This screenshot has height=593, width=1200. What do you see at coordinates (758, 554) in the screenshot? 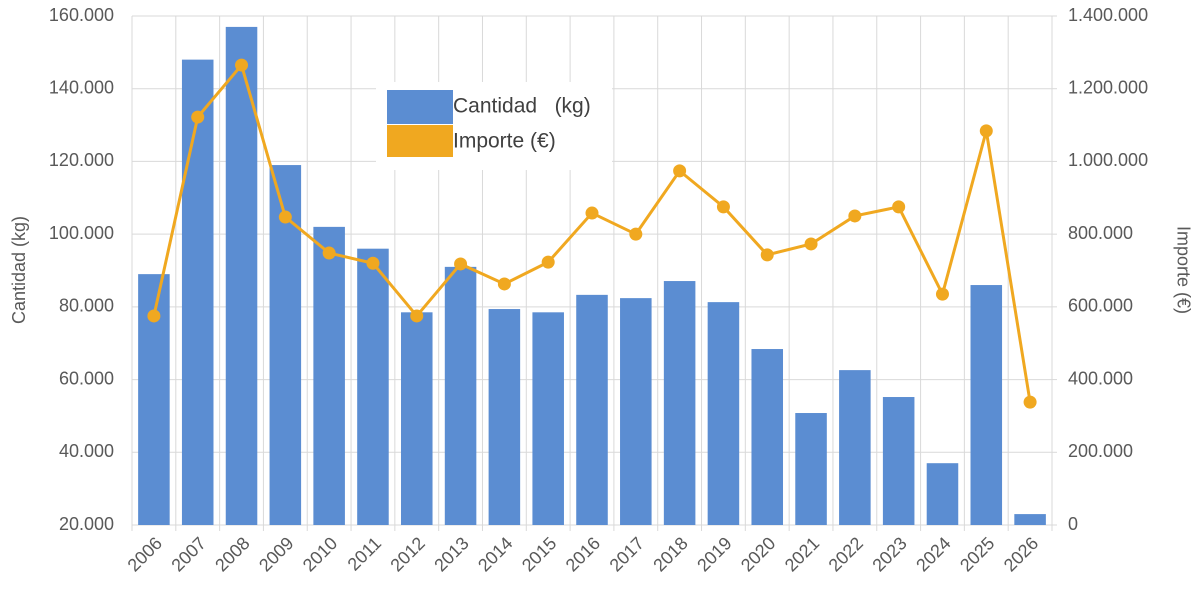
I see `x-tick-label: 2020` at bounding box center [758, 554].